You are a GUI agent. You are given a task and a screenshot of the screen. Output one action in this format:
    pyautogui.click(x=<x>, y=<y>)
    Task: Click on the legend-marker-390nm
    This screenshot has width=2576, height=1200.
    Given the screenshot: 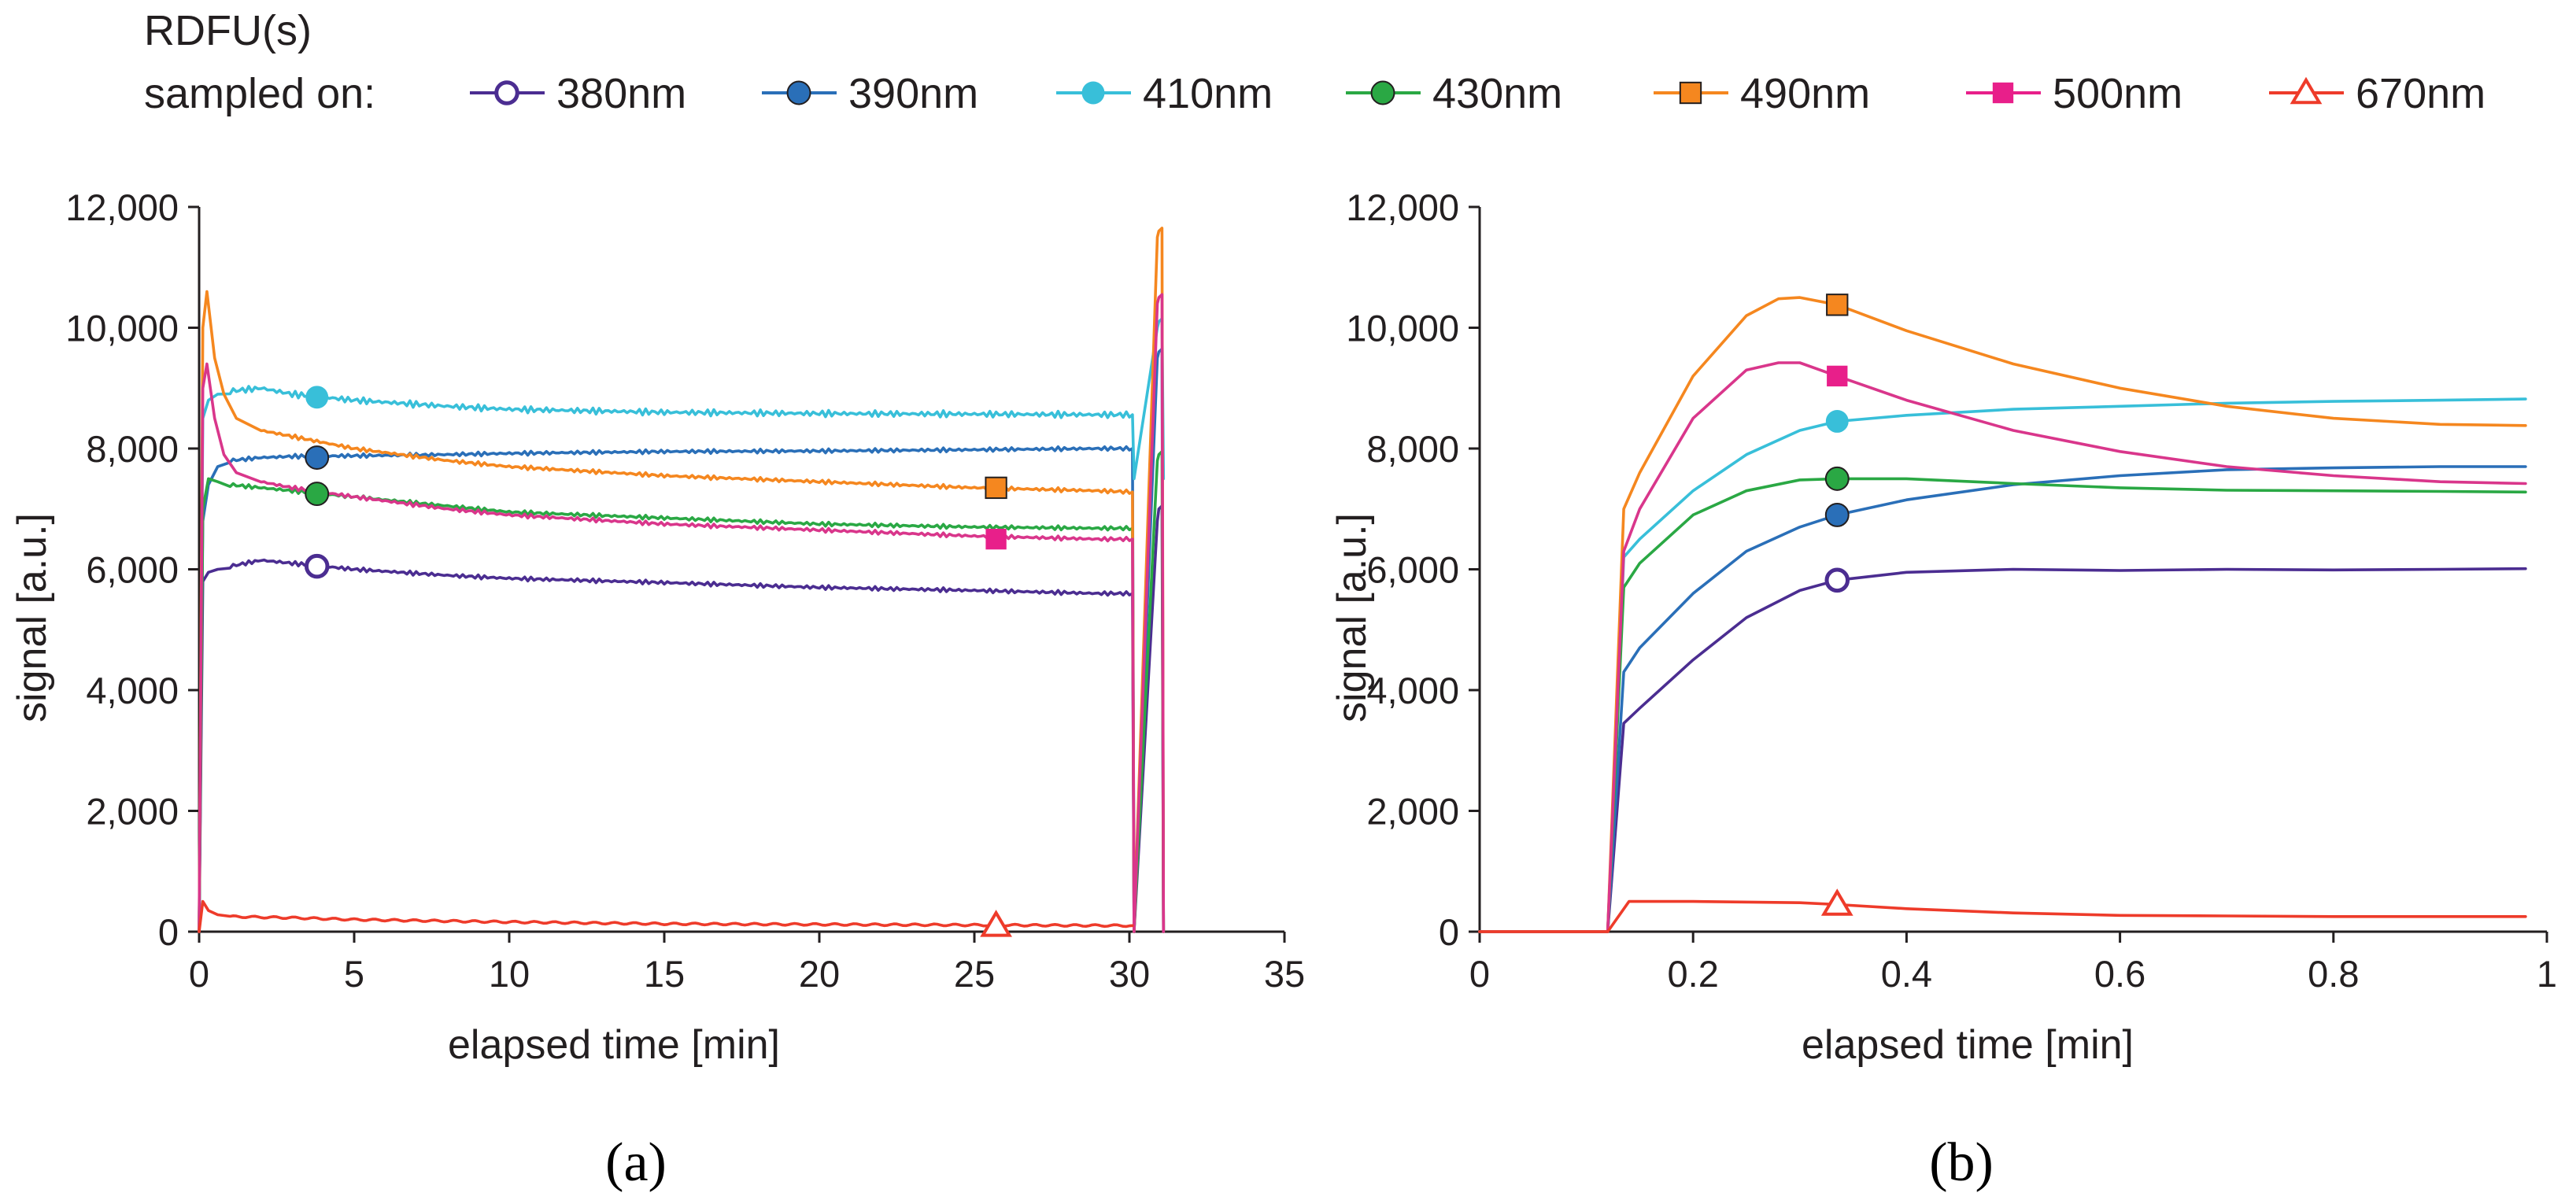 What is the action you would take?
    pyautogui.click(x=798, y=92)
    